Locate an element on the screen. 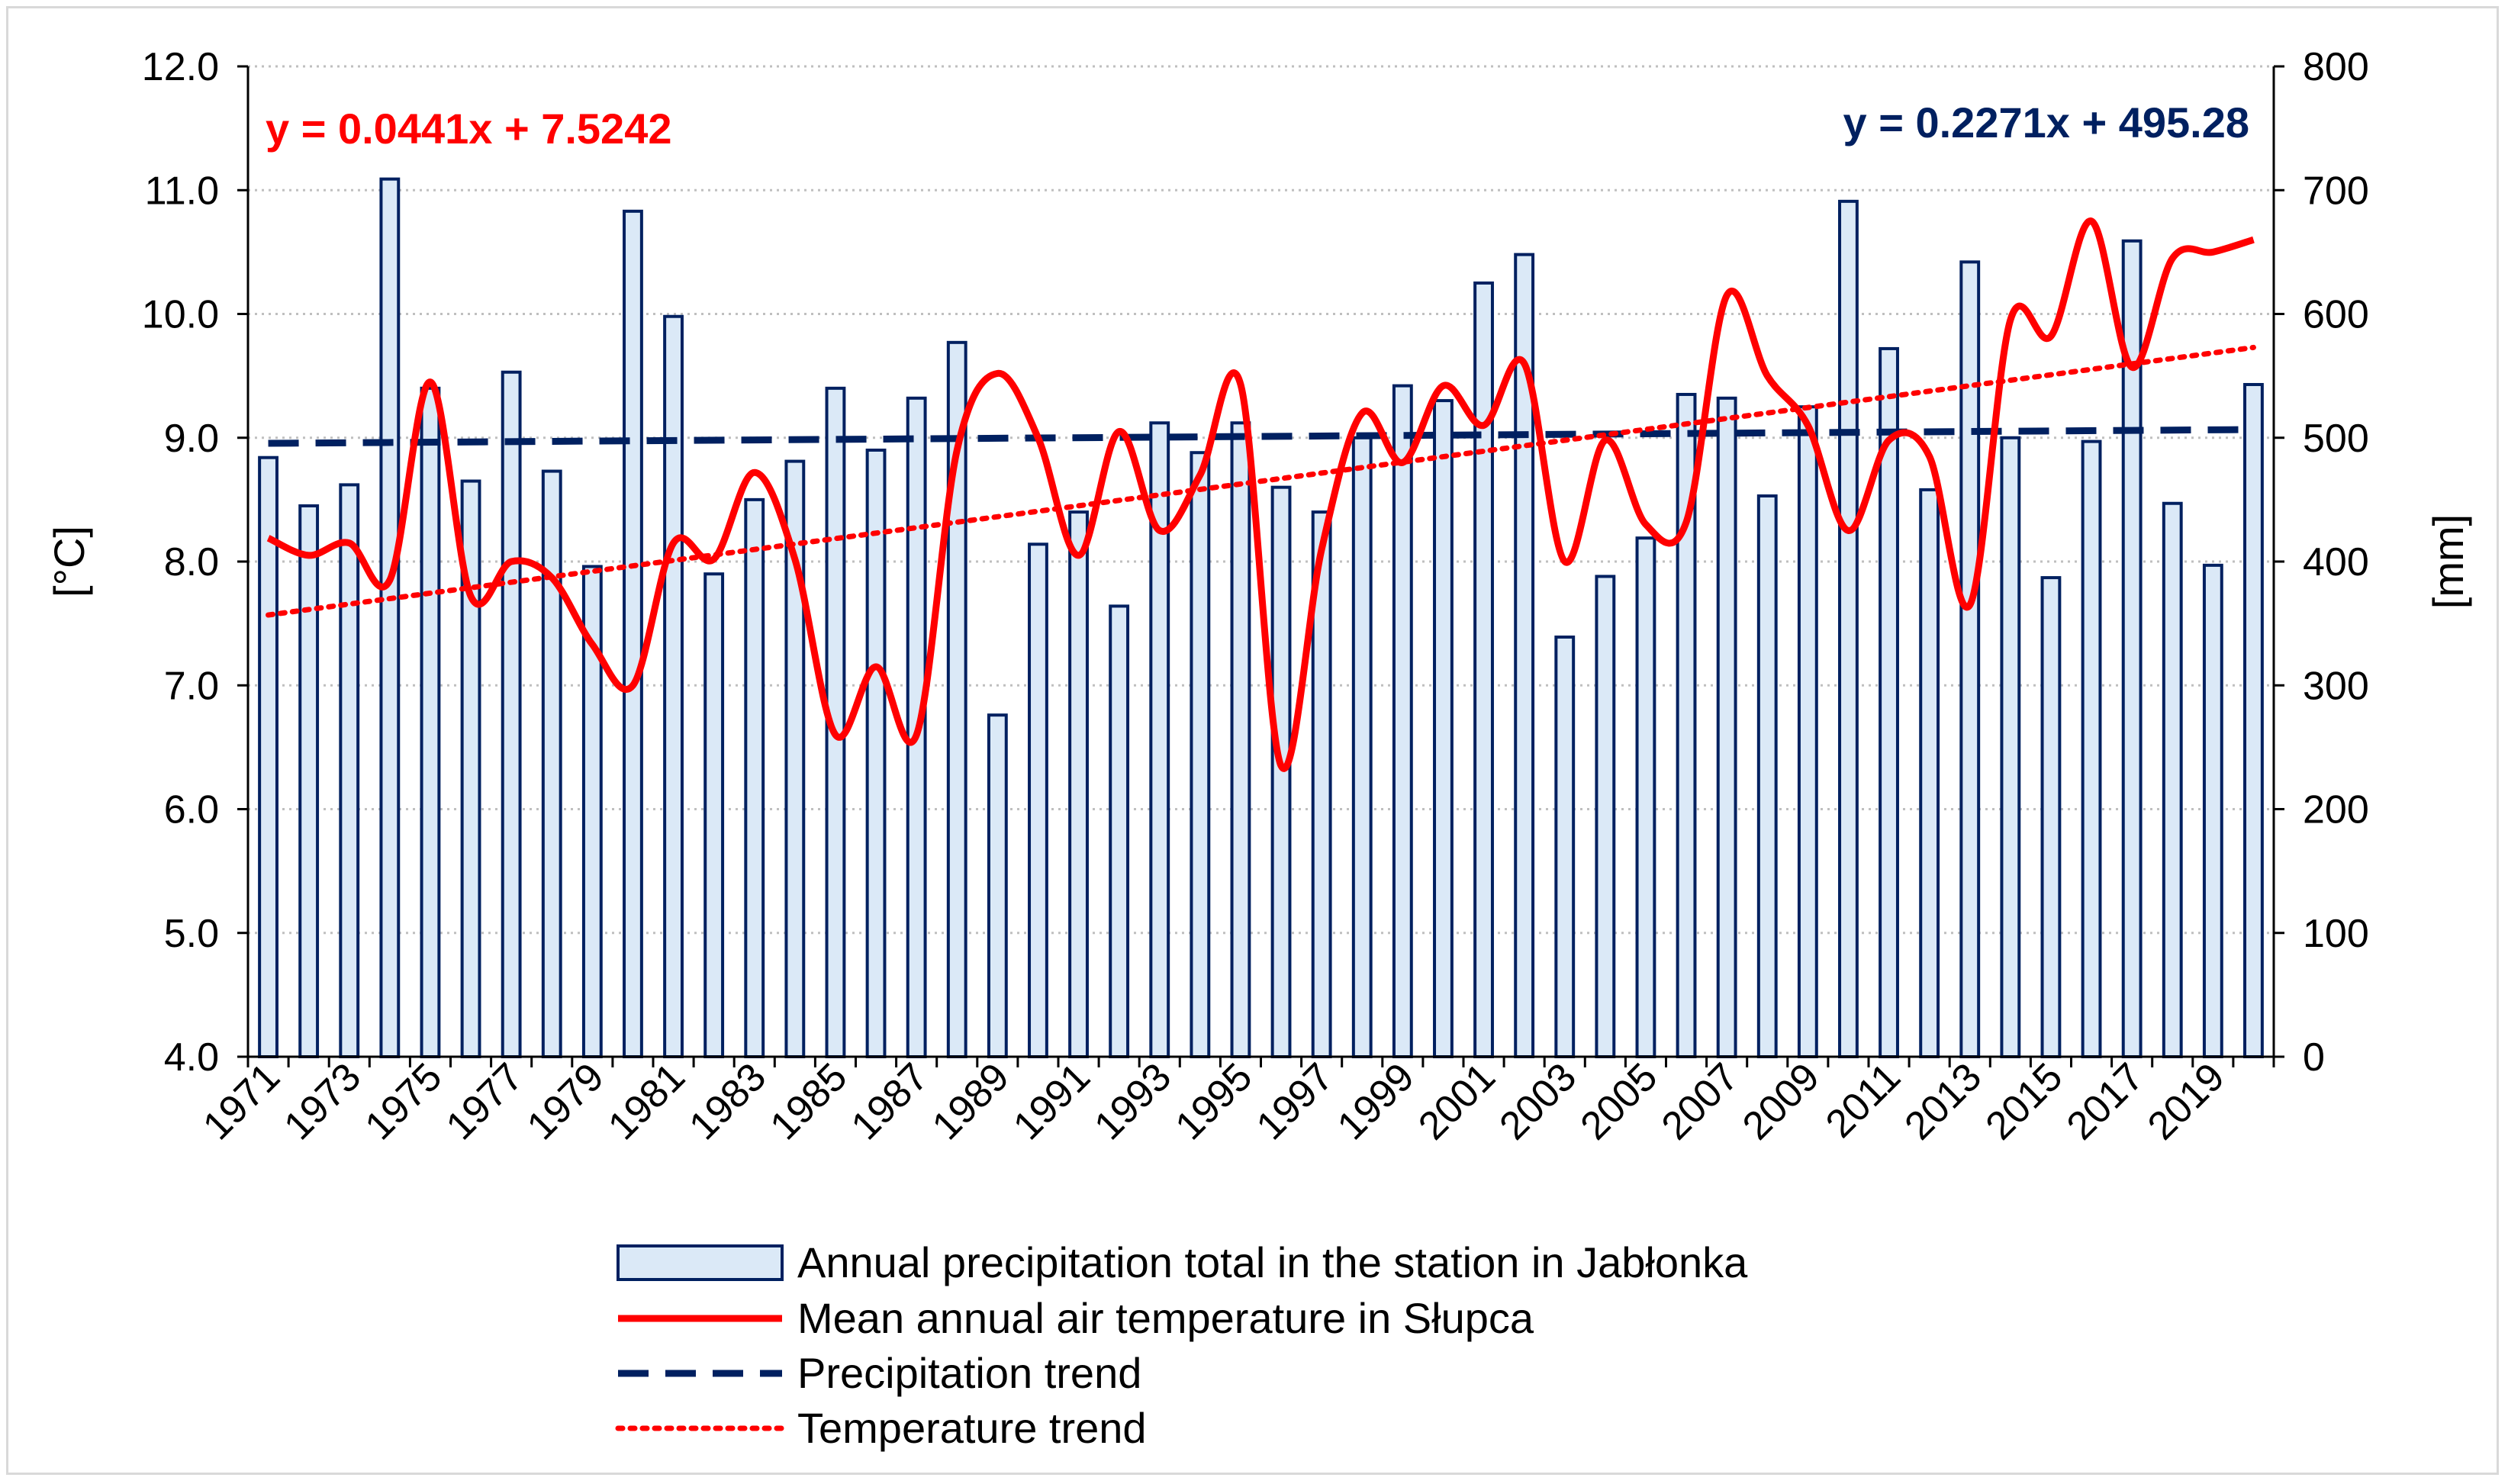 This screenshot has height=1484, width=2508. bar-1977 is located at coordinates (511, 714).